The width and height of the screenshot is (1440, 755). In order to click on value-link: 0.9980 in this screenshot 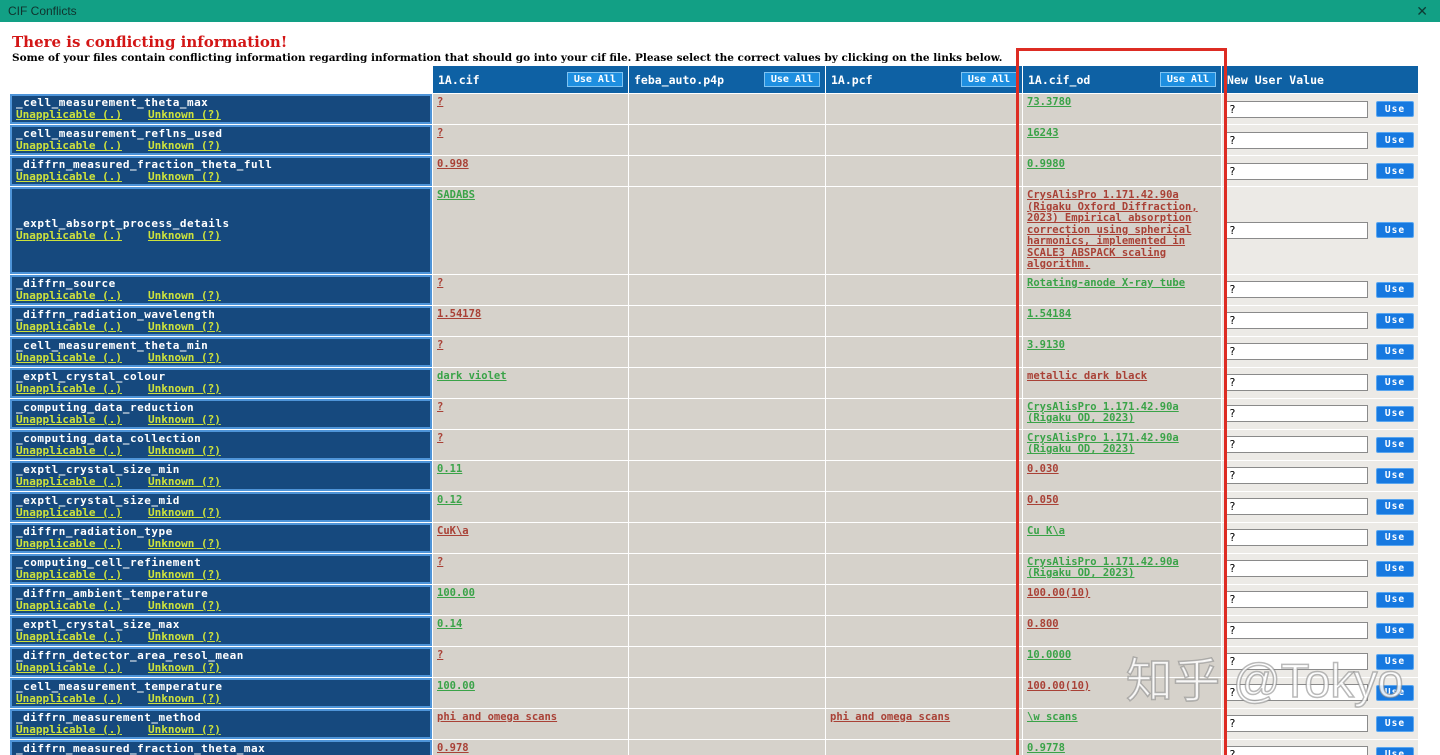, I will do `click(1046, 164)`.